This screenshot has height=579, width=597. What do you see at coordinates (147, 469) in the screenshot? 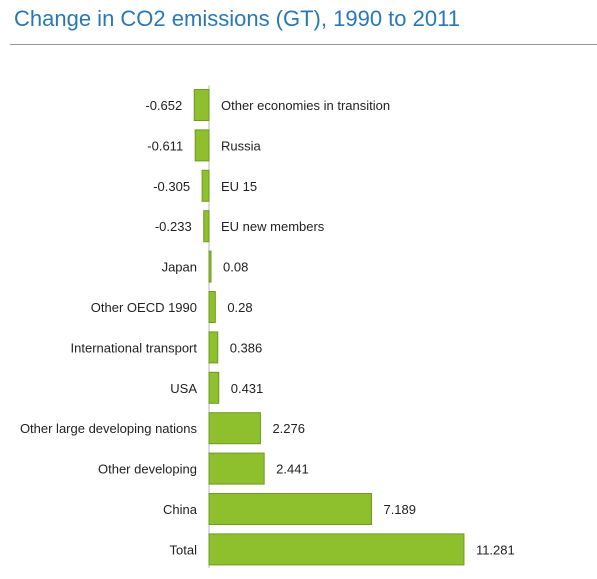
I see `category-label: Other developing` at bounding box center [147, 469].